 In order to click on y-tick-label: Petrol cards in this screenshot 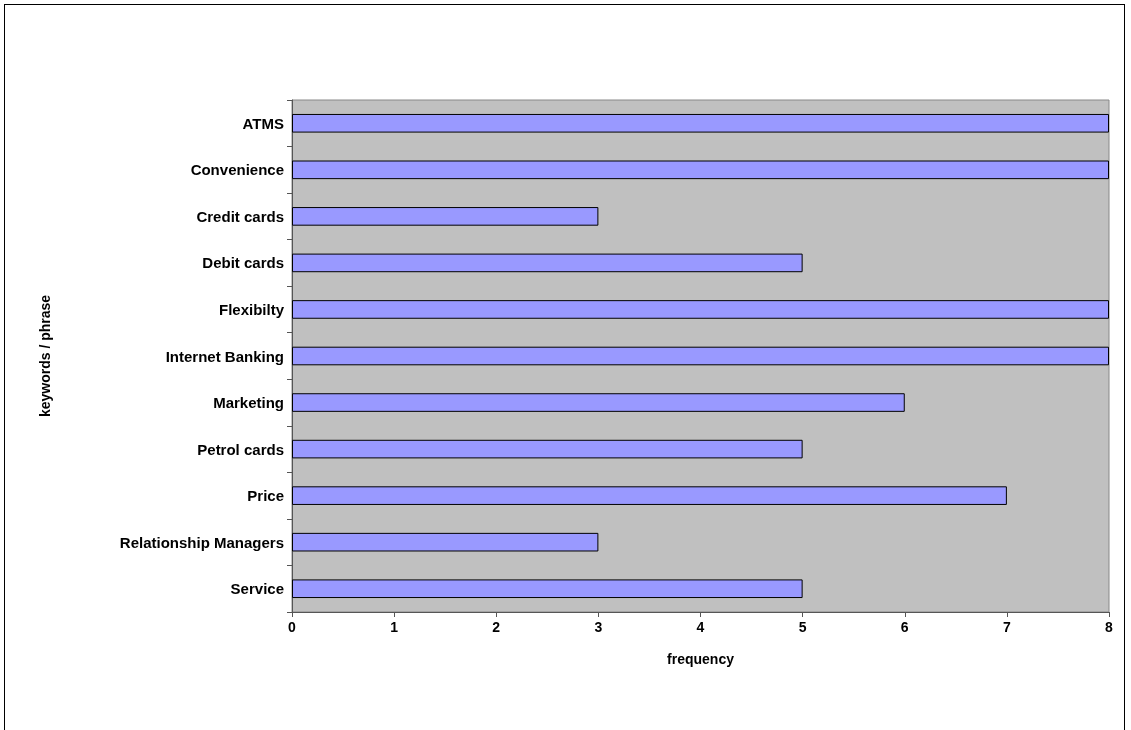, I will do `click(240, 449)`.